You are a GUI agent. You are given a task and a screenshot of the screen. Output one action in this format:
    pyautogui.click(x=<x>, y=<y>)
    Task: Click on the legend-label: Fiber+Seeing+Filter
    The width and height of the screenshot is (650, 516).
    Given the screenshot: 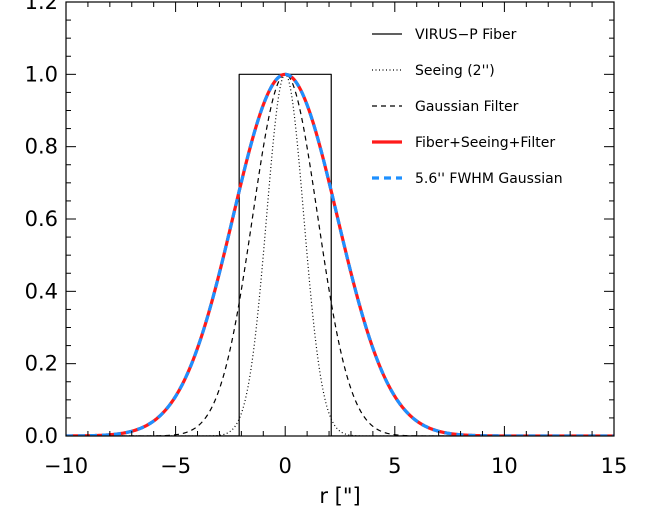 What is the action you would take?
    pyautogui.click(x=485, y=143)
    